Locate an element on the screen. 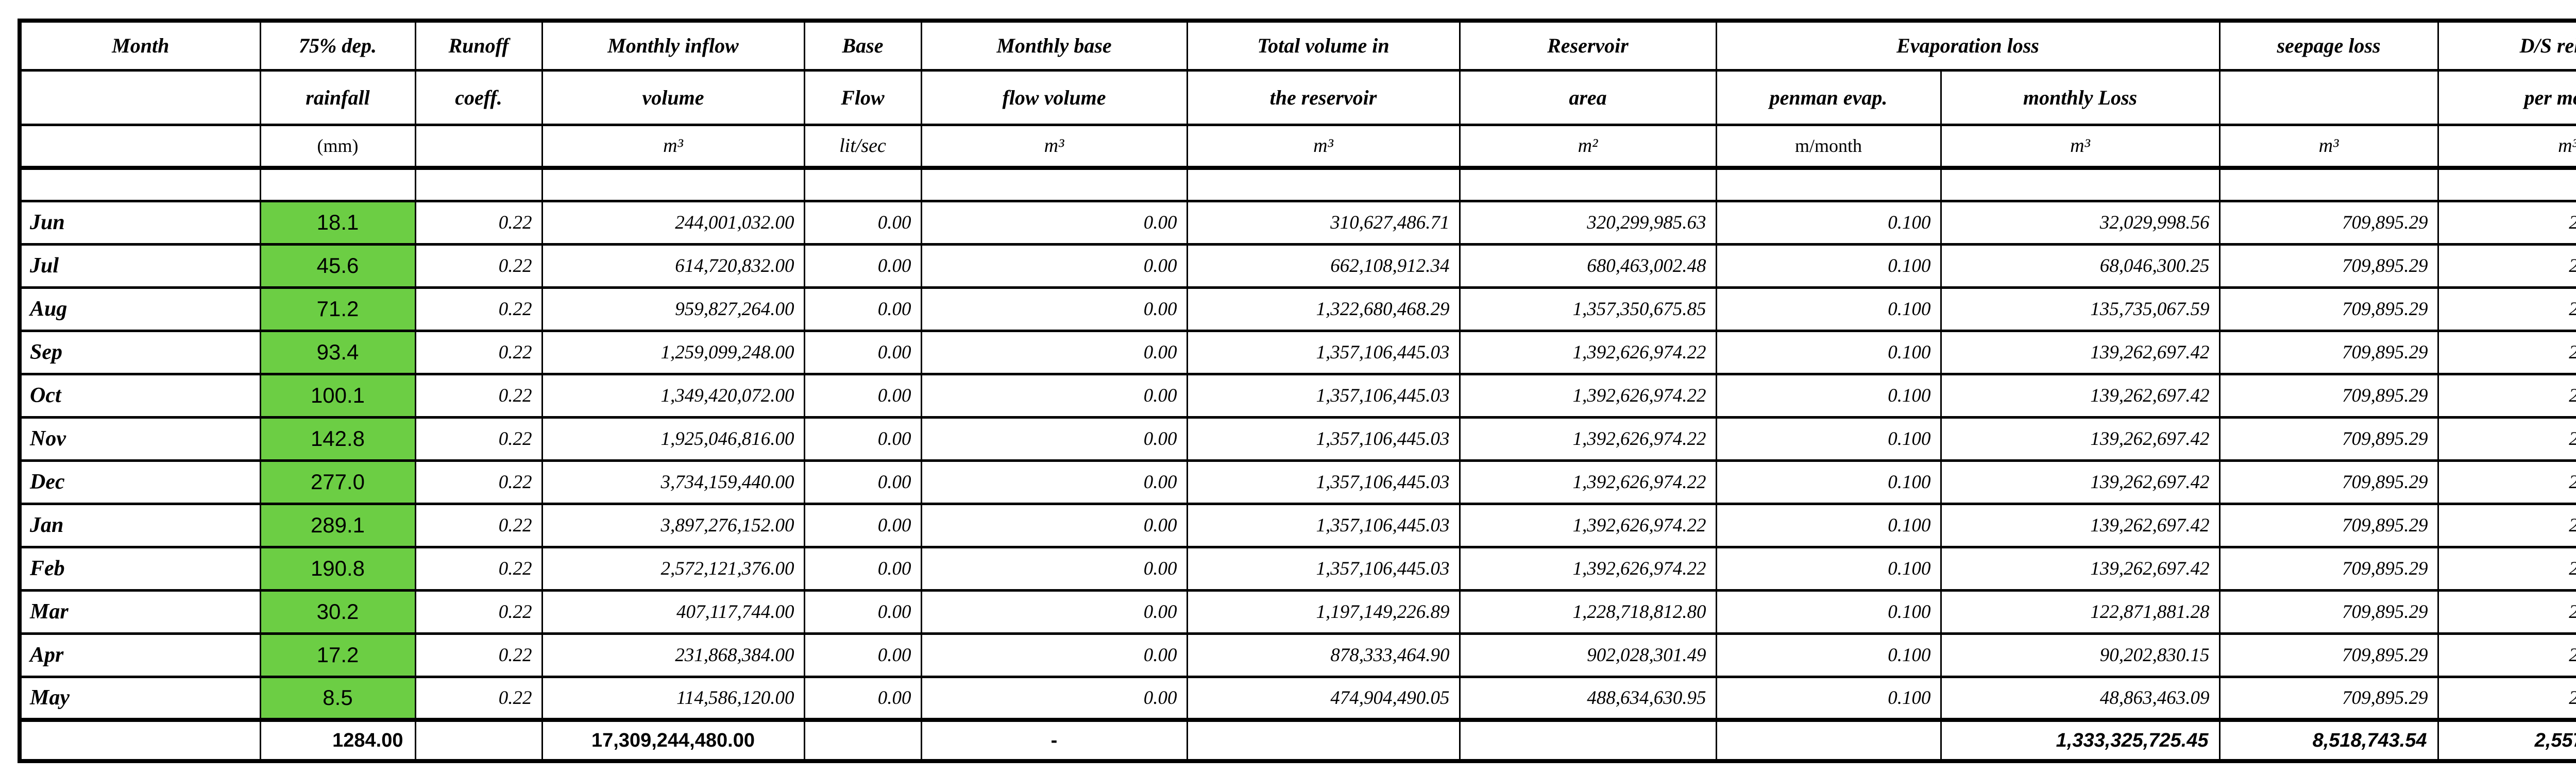 This screenshot has height=776, width=2576. header-inflow-sub: volume is located at coordinates (673, 97).